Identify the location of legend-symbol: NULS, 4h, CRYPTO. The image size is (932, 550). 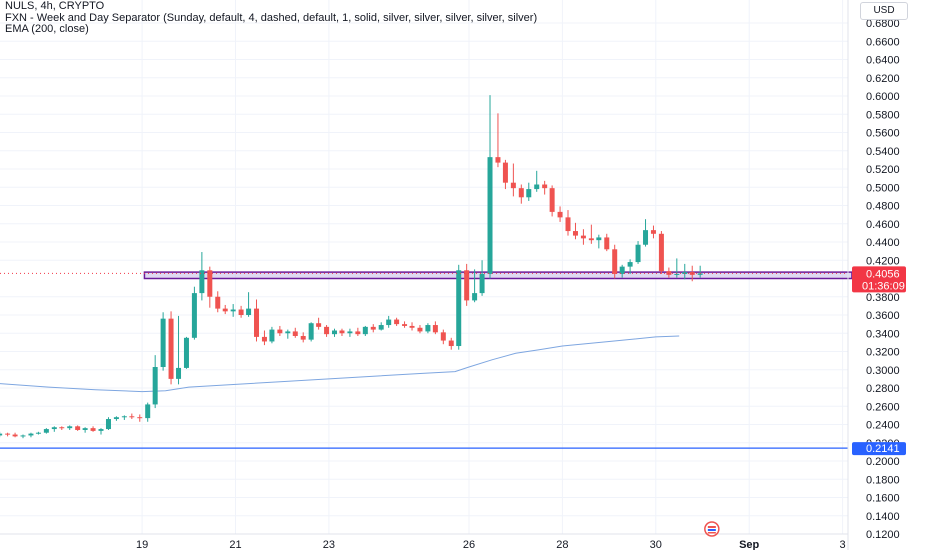
(55, 6).